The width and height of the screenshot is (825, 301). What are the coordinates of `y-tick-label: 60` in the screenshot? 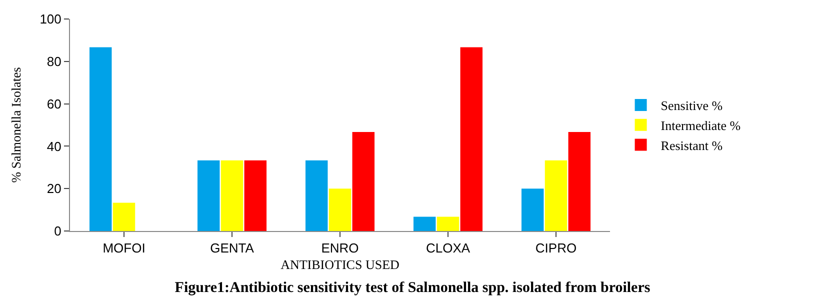 It's located at (54, 104).